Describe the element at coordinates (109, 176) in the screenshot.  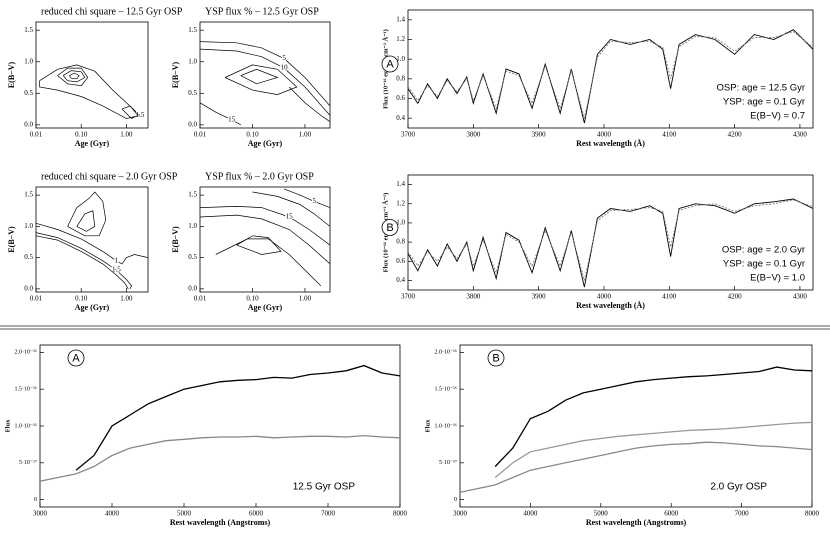
I see `panel-title: reduced chi square – 2.0 Gyr OSP` at that location.